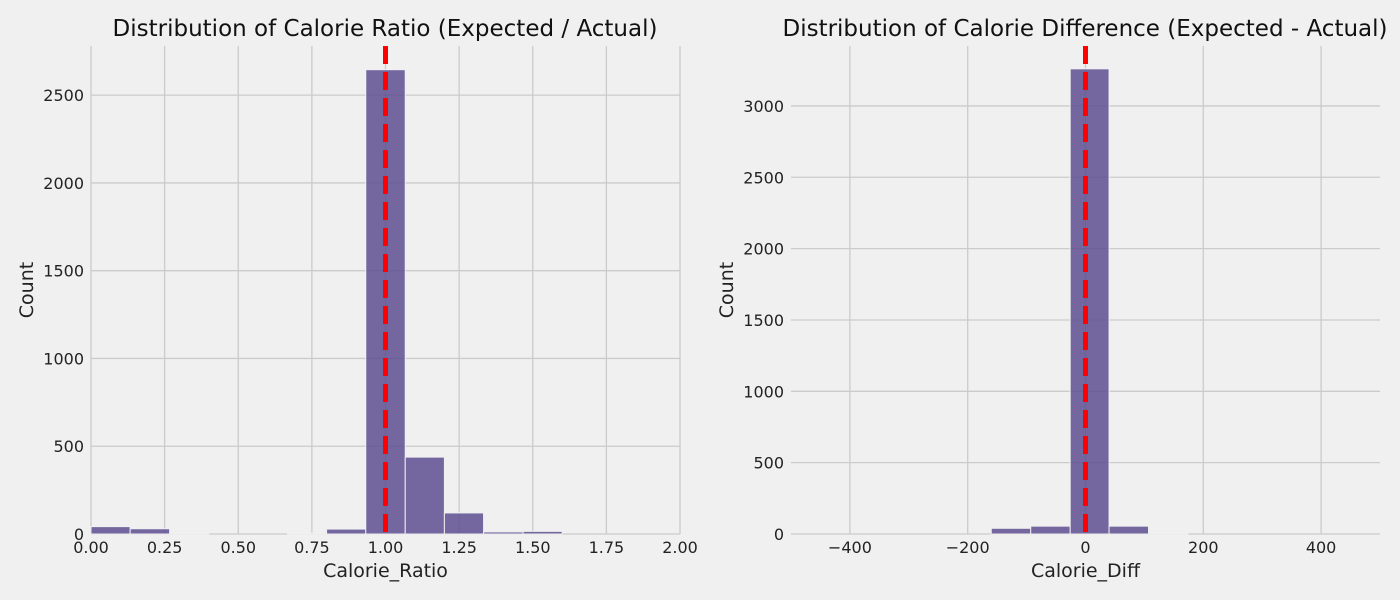  What do you see at coordinates (385, 571) in the screenshot?
I see `x-axis-label: Calorie_Ratio` at bounding box center [385, 571].